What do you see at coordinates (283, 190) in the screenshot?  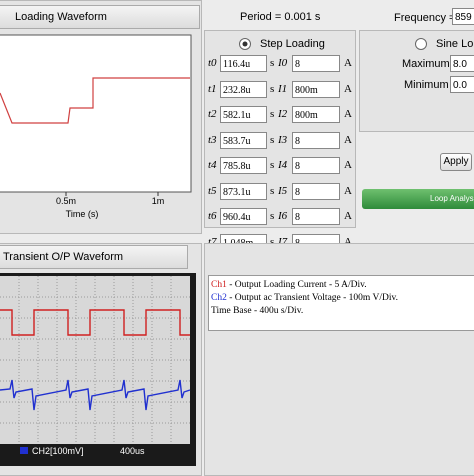 I see `i-label: I5` at bounding box center [283, 190].